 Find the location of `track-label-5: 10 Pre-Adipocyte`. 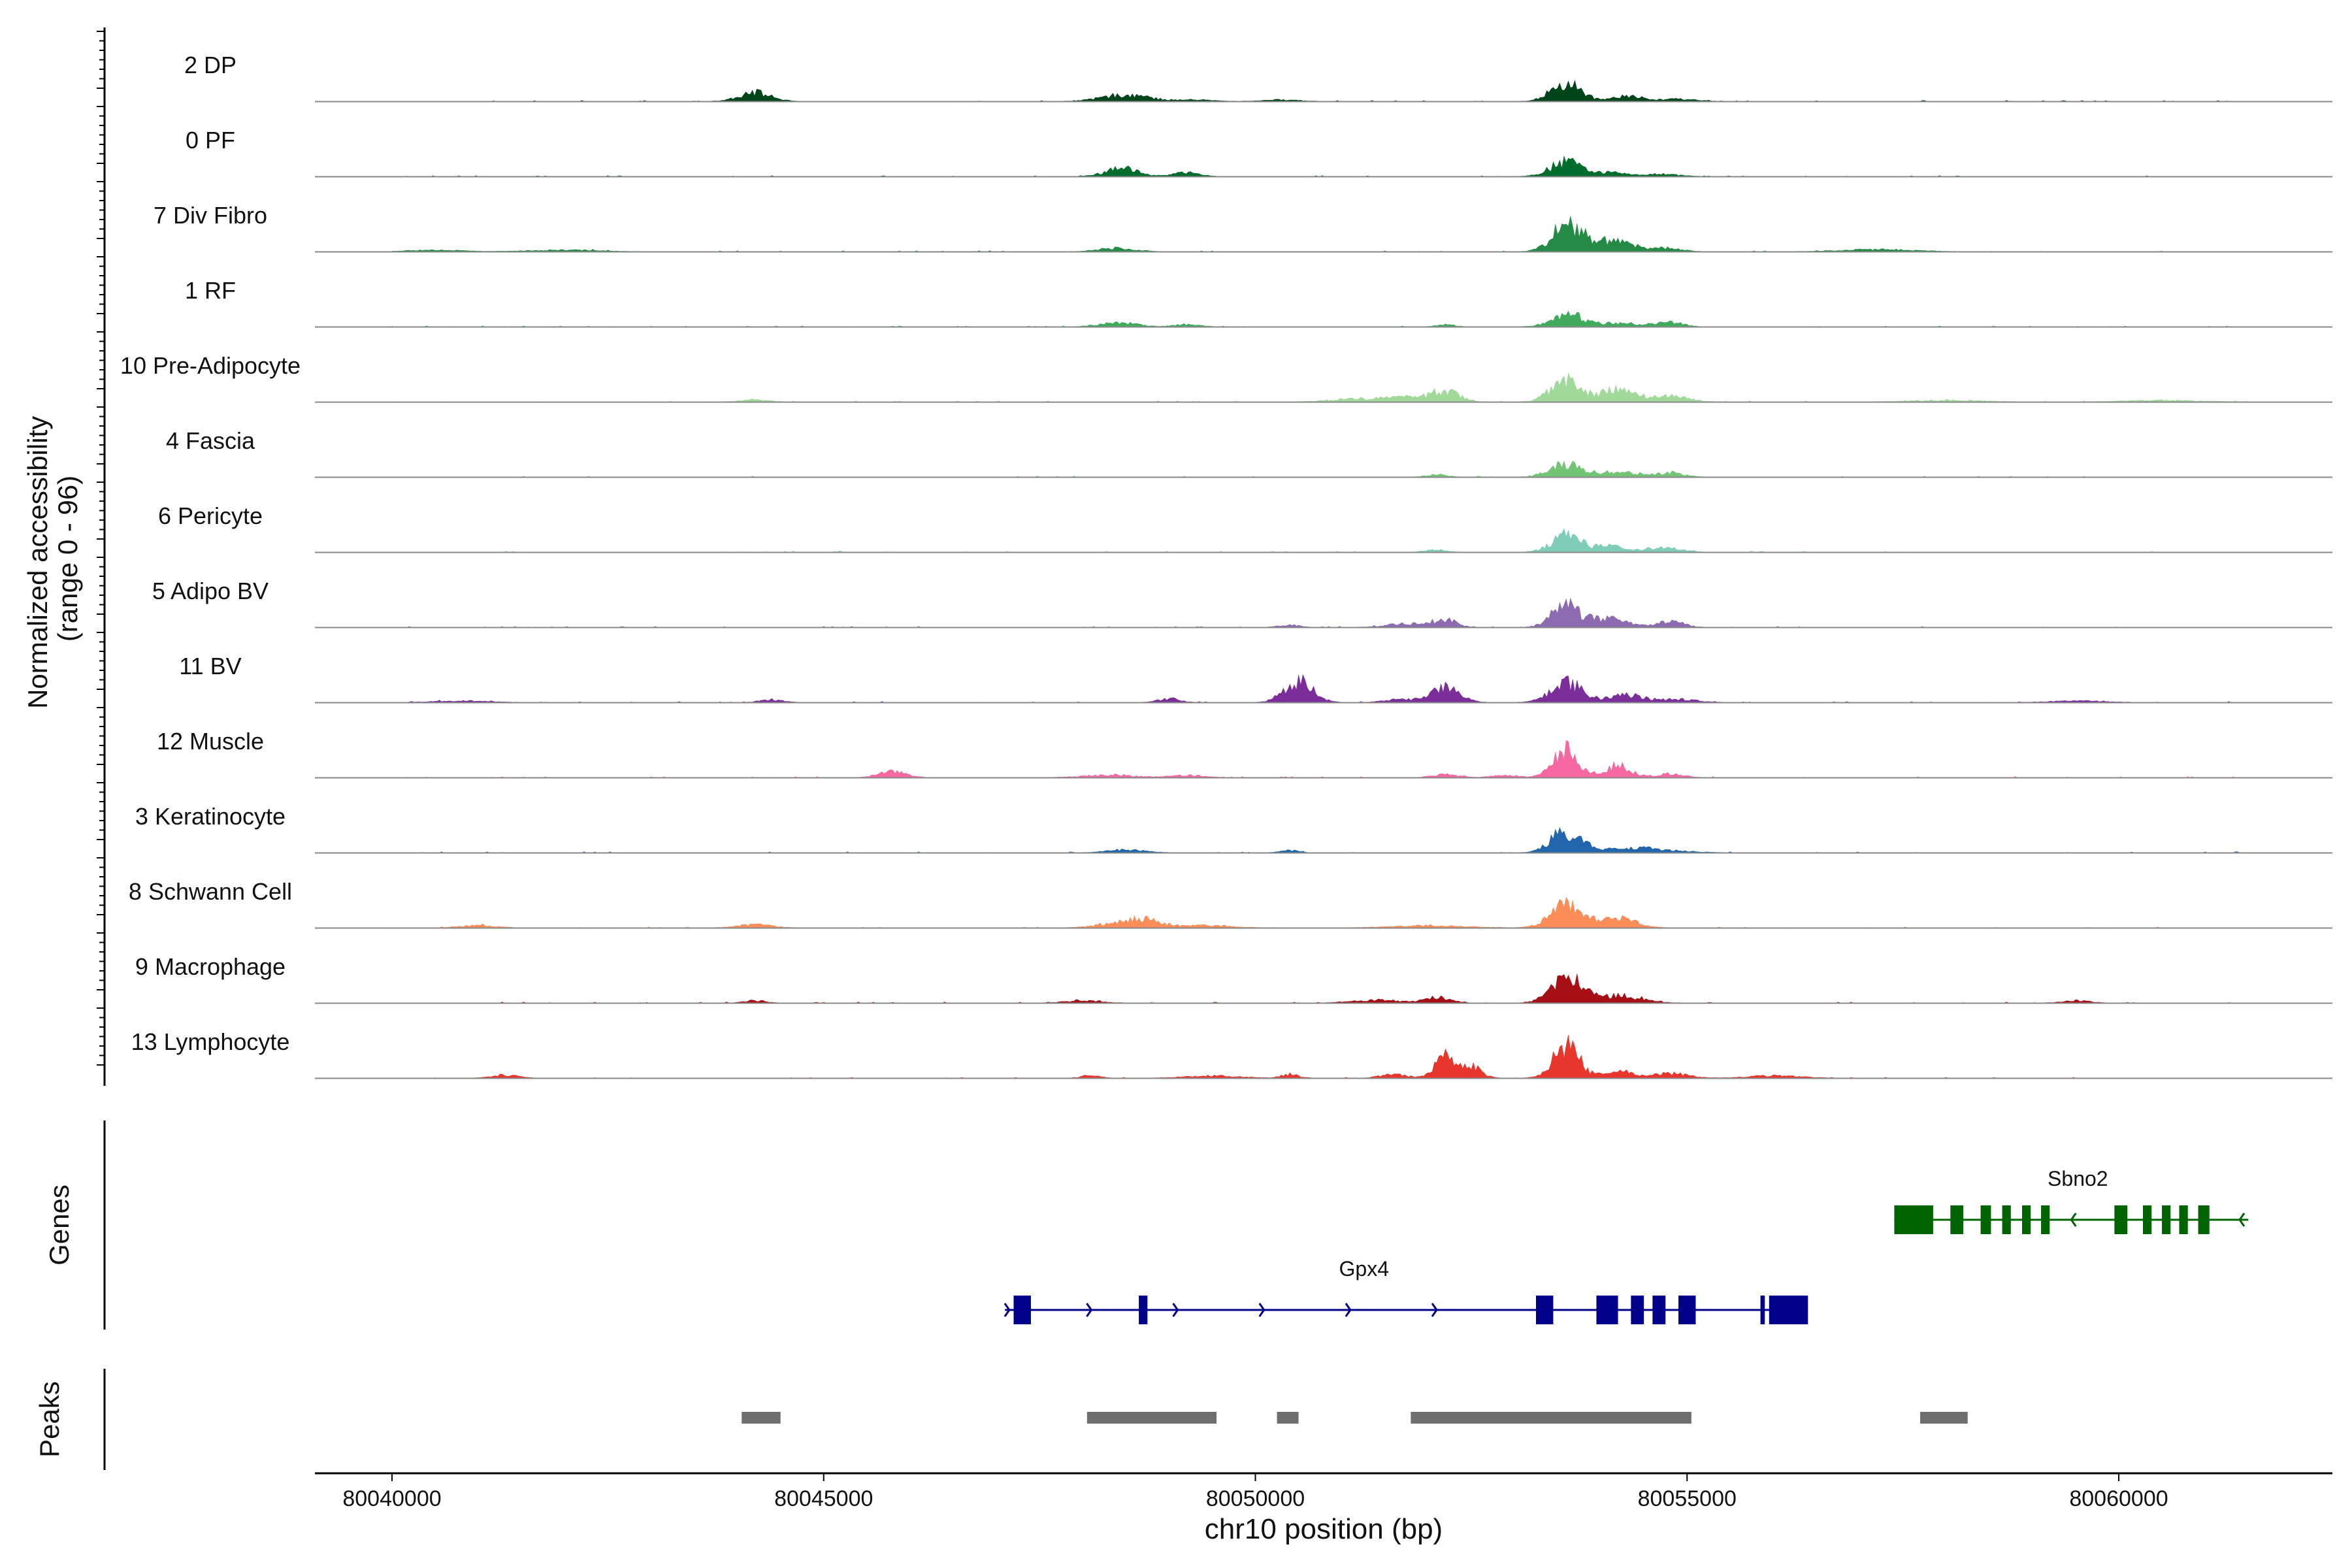

track-label-5: 10 Pre-Adipocyte is located at coordinates (210, 365).